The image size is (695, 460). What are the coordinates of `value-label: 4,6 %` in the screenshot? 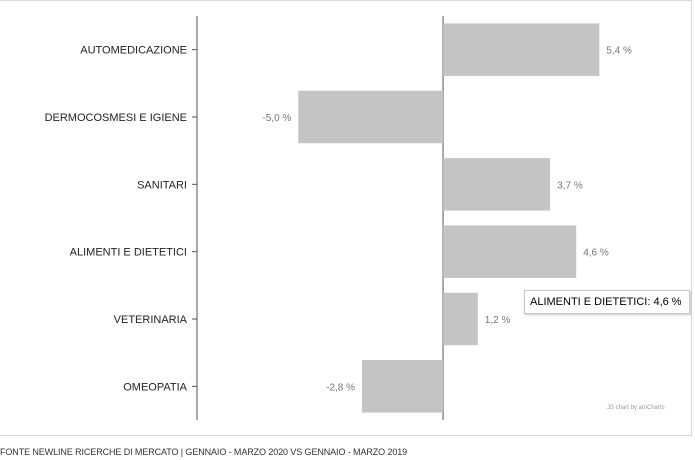 It's located at (596, 253).